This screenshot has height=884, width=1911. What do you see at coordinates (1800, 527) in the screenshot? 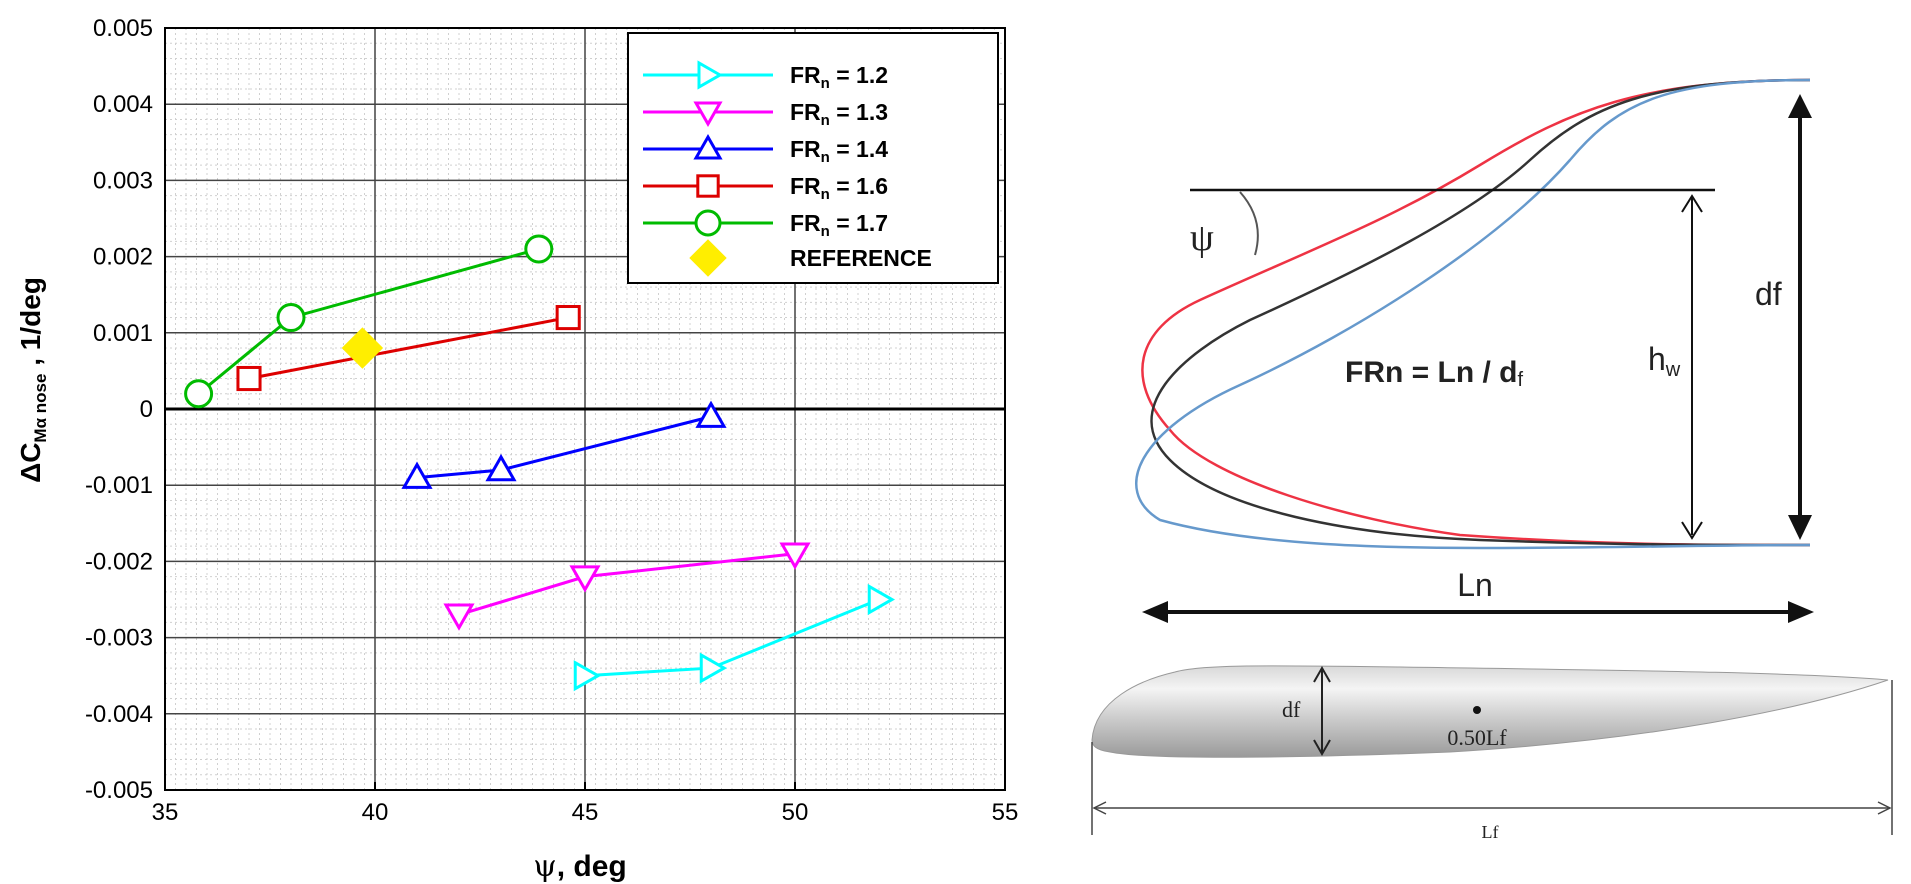
I see `df-arrow-head-bottom` at bounding box center [1800, 527].